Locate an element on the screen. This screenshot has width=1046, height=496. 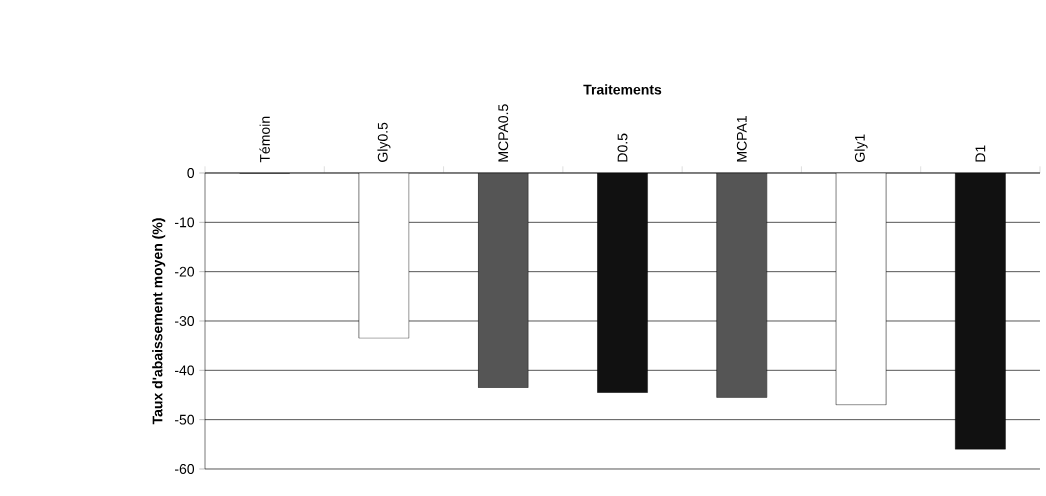
y-tick-label: -30 is located at coordinates (185, 321).